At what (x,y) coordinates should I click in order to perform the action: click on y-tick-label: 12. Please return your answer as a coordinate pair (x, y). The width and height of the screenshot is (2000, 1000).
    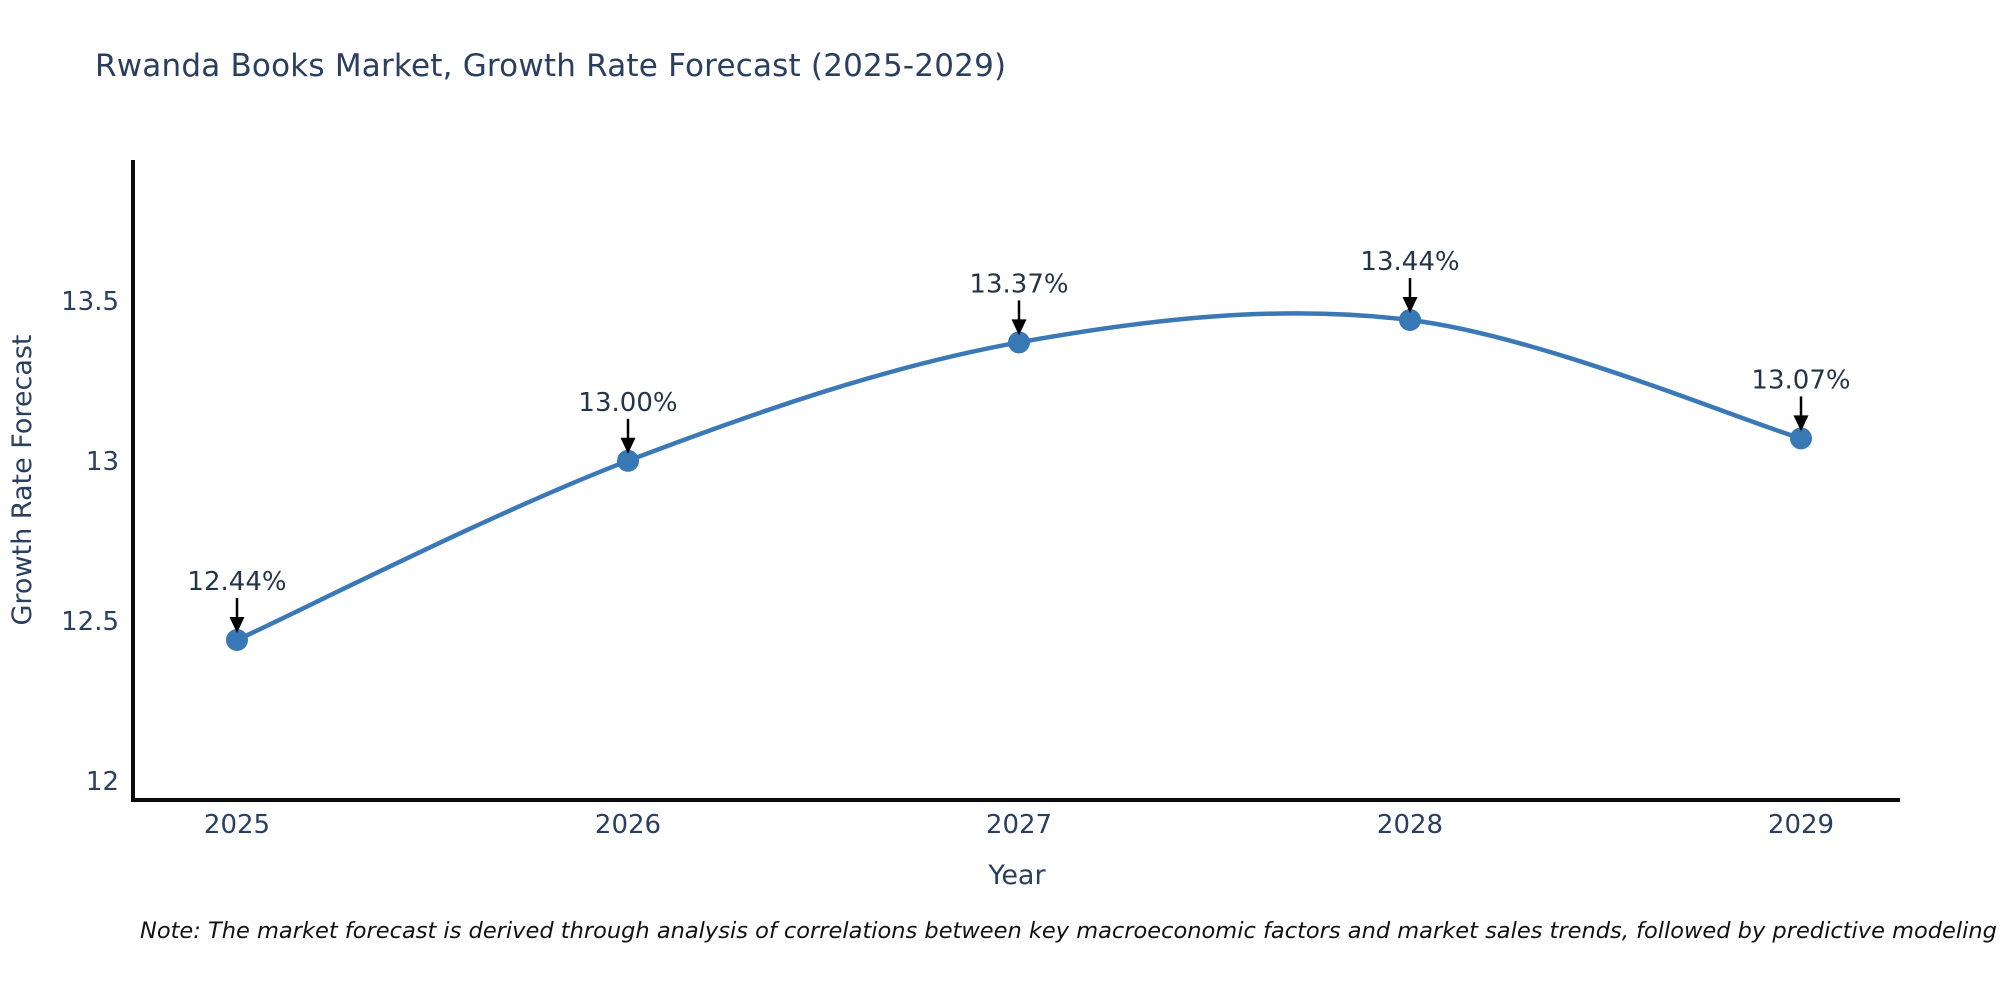
    Looking at the image, I should click on (102, 782).